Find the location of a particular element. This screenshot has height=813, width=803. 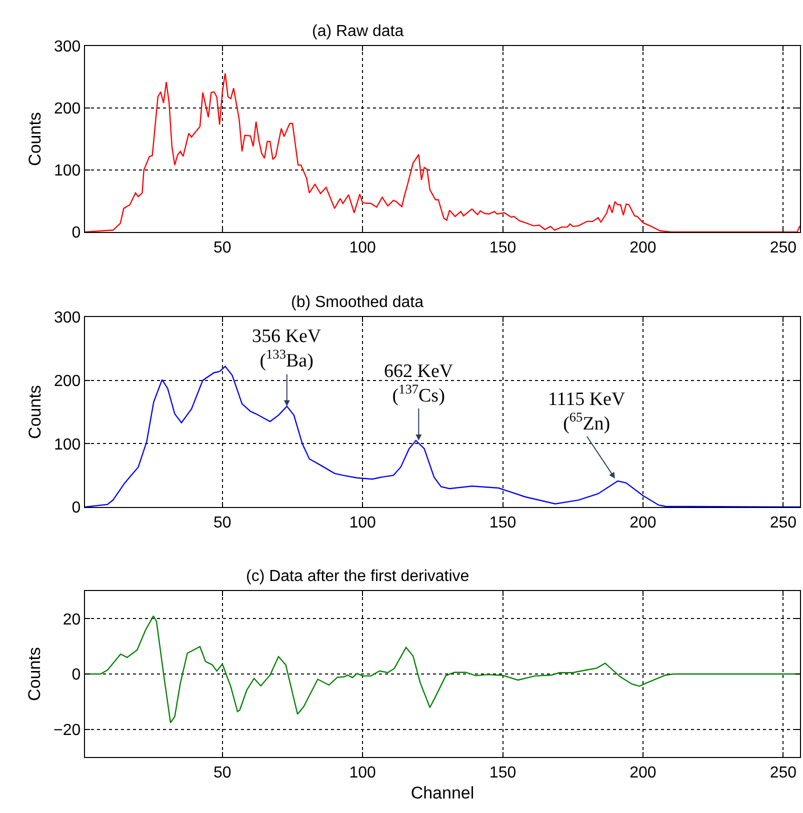

y-tick-label: −20 is located at coordinates (67, 730).